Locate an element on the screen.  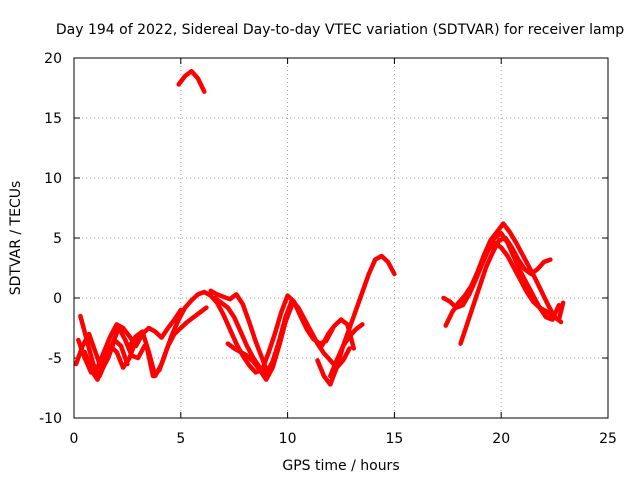
x-axis-label: GPS time / hours is located at coordinates (340, 466).